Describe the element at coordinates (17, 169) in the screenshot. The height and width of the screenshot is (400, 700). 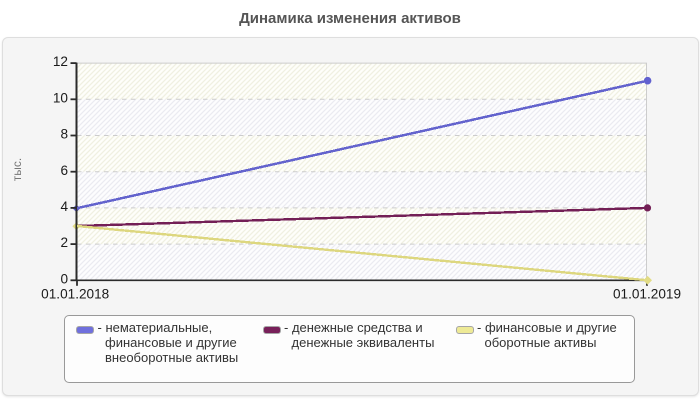
I see `svg-text: тыс.` at that location.